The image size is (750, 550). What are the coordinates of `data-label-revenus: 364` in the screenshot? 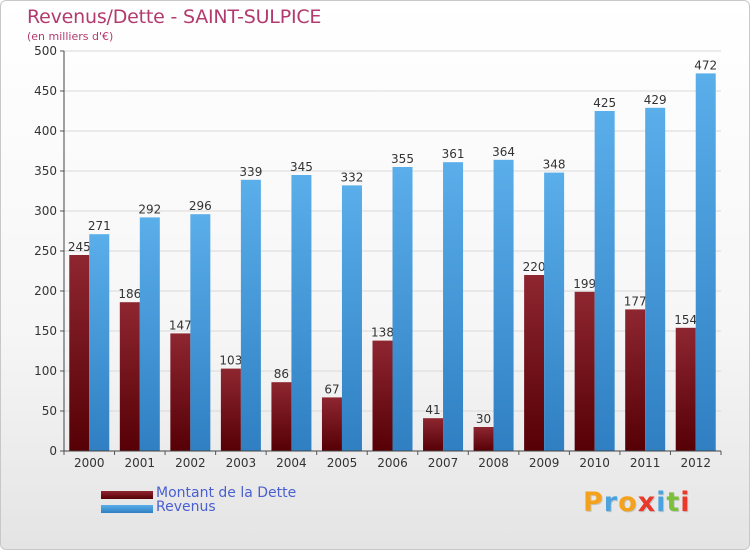 It's located at (503, 152).